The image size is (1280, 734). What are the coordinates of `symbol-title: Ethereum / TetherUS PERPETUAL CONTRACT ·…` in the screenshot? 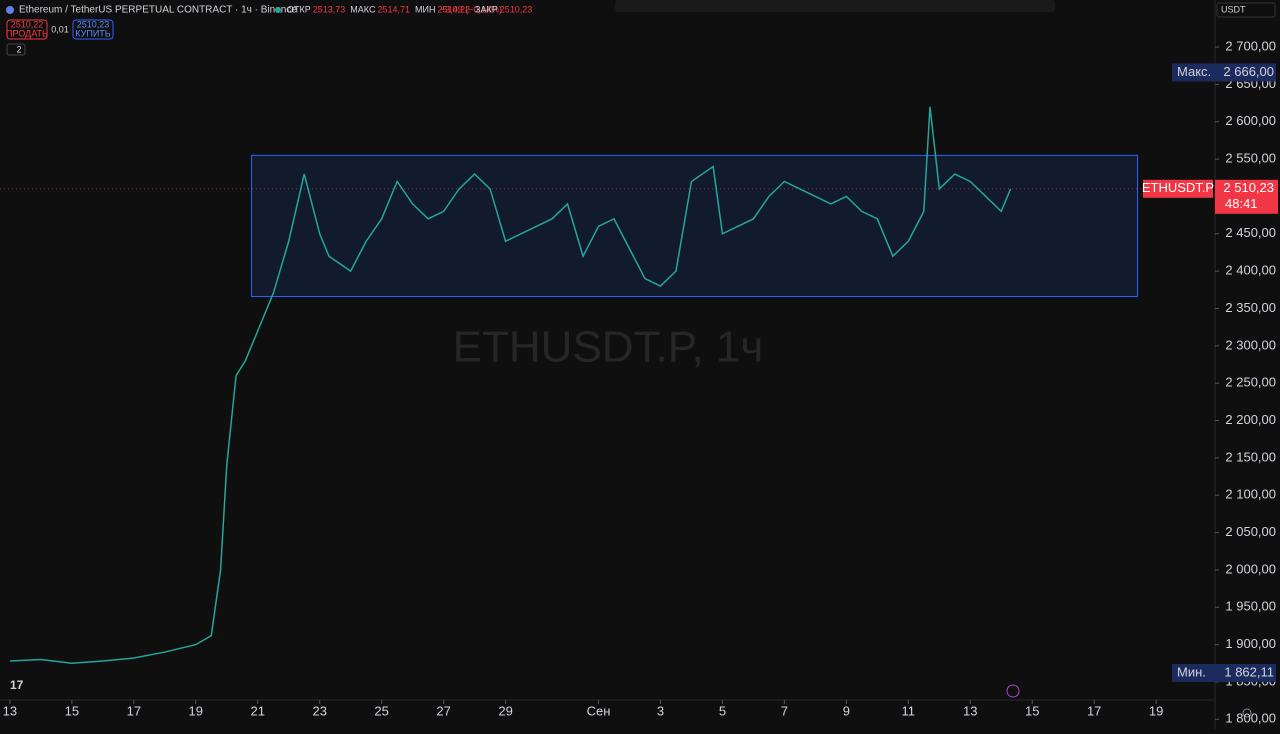 It's located at (158, 10).